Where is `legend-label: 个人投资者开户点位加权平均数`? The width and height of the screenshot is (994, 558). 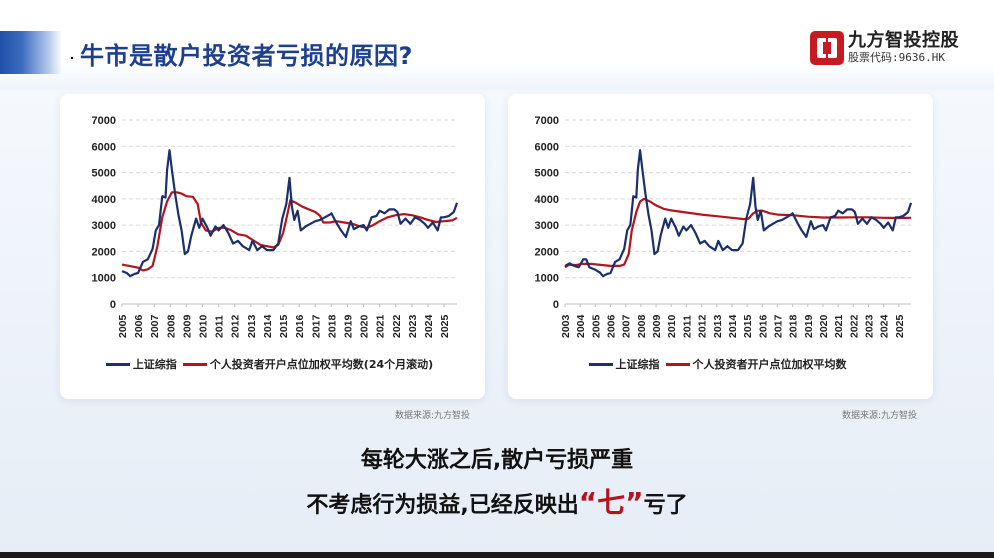 legend-label: 个人投资者开户点位加权平均数 is located at coordinates (769, 364).